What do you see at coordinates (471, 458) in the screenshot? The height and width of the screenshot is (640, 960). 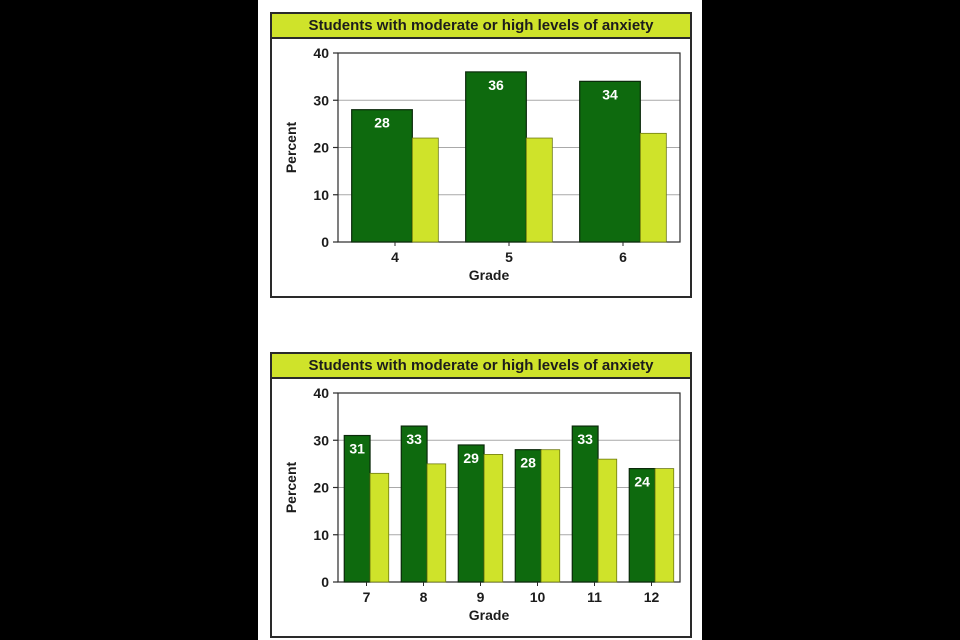 I see `bar-data-label: 29` at bounding box center [471, 458].